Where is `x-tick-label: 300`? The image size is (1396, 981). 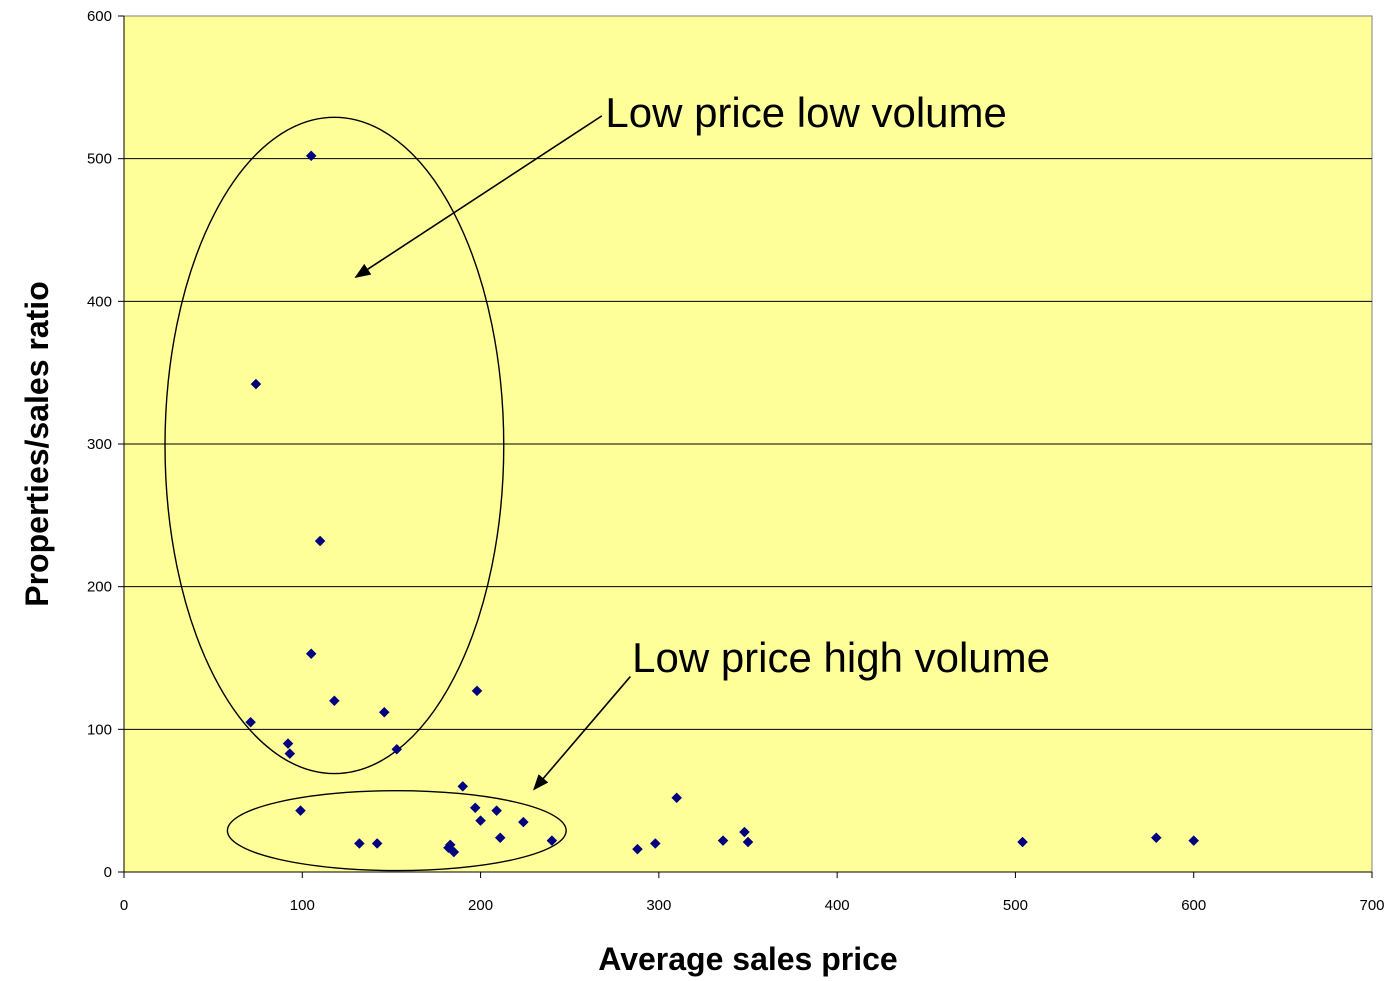
x-tick-label: 300 is located at coordinates (658, 905).